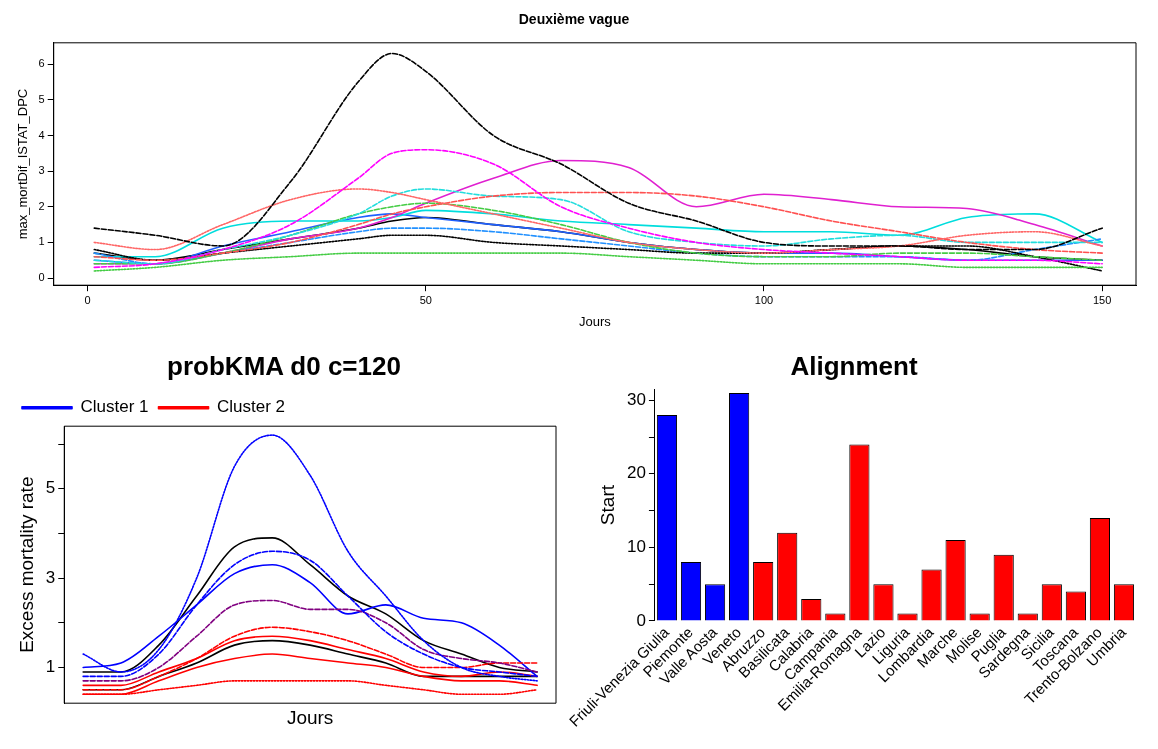 The width and height of the screenshot is (1158, 749). Describe the element at coordinates (607, 505) in the screenshot. I see `y-axis-title: Start` at that location.